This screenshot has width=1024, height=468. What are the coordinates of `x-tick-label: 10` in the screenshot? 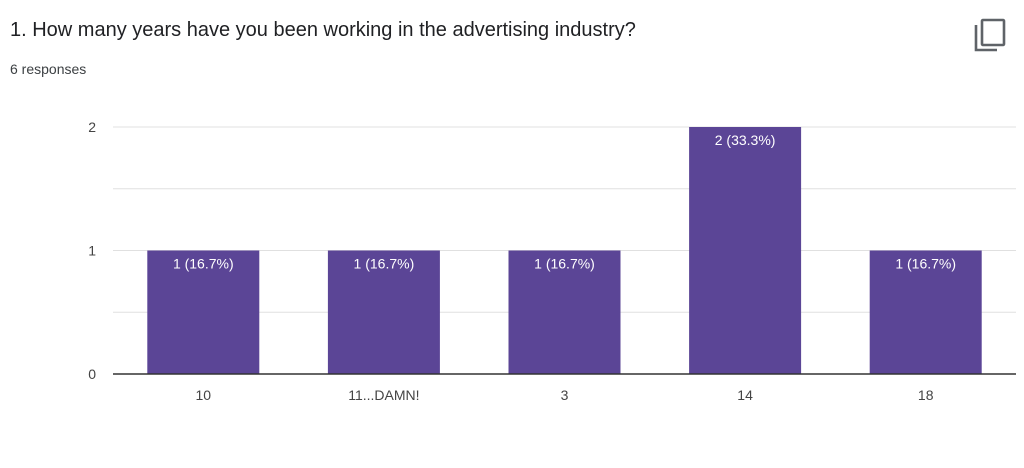 It's located at (204, 395).